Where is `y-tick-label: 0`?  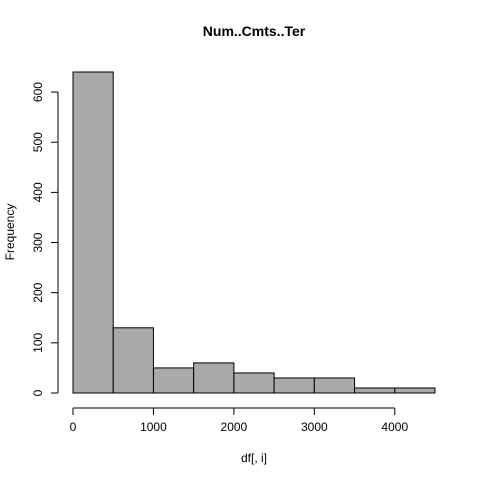
y-tick-label: 0 is located at coordinates (38, 392).